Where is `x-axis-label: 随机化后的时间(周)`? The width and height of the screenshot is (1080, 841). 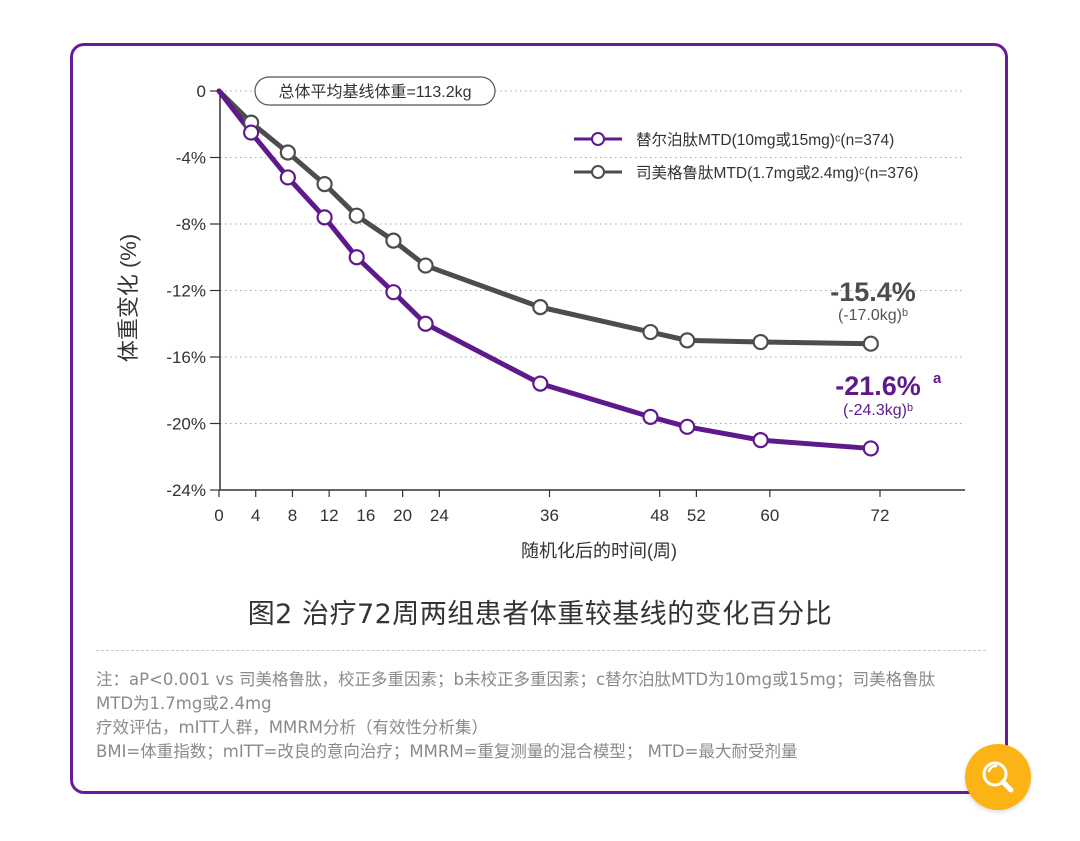 x-axis-label: 随机化后的时间(周) is located at coordinates (599, 551).